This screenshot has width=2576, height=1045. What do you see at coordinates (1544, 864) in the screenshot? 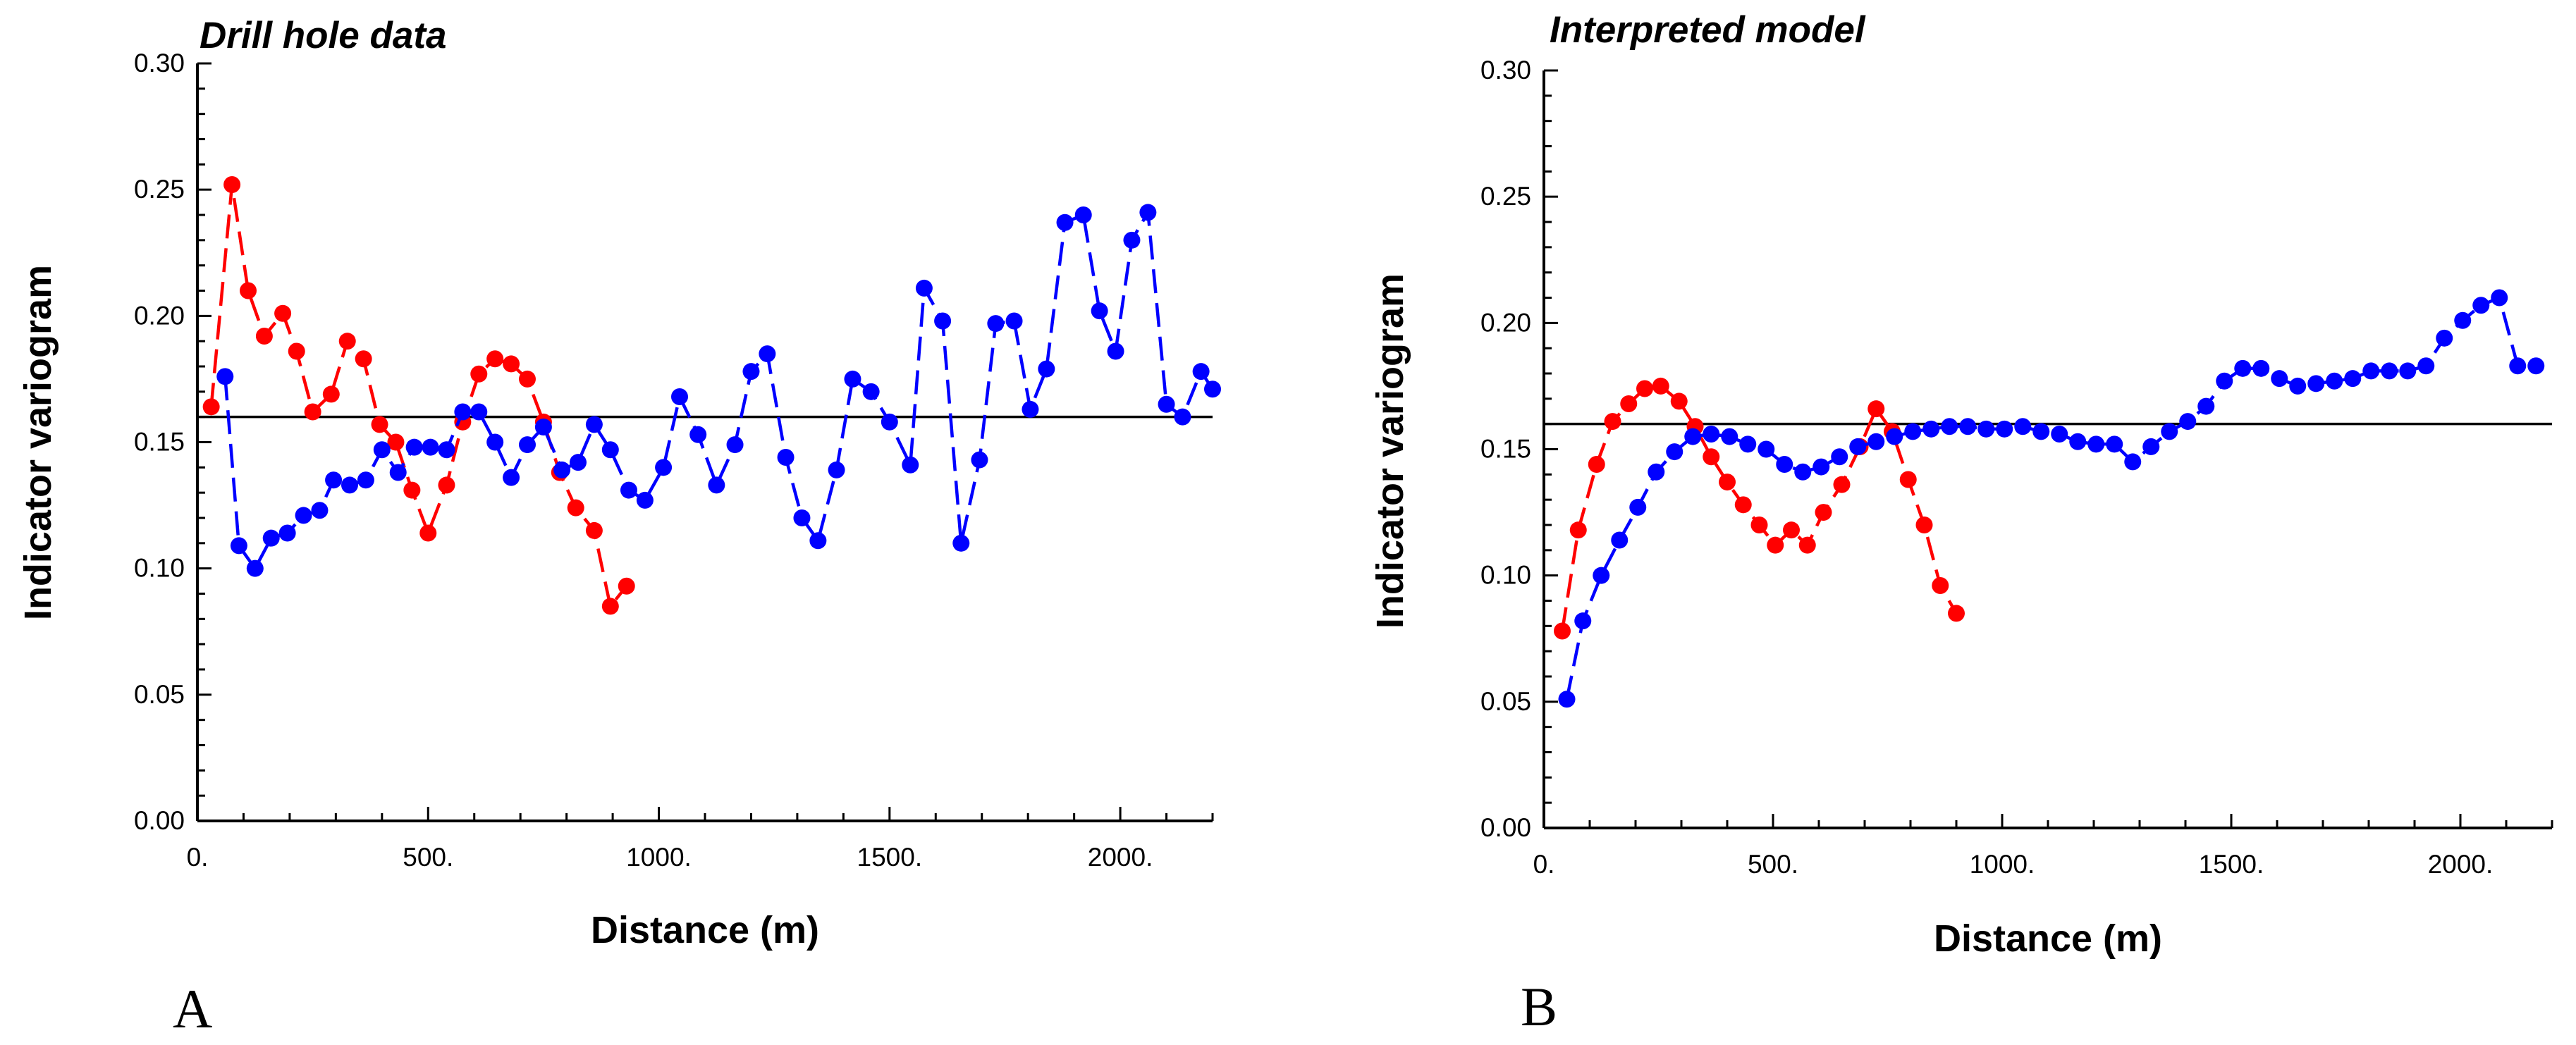
I see `x-tick-label: 0.` at bounding box center [1544, 864].